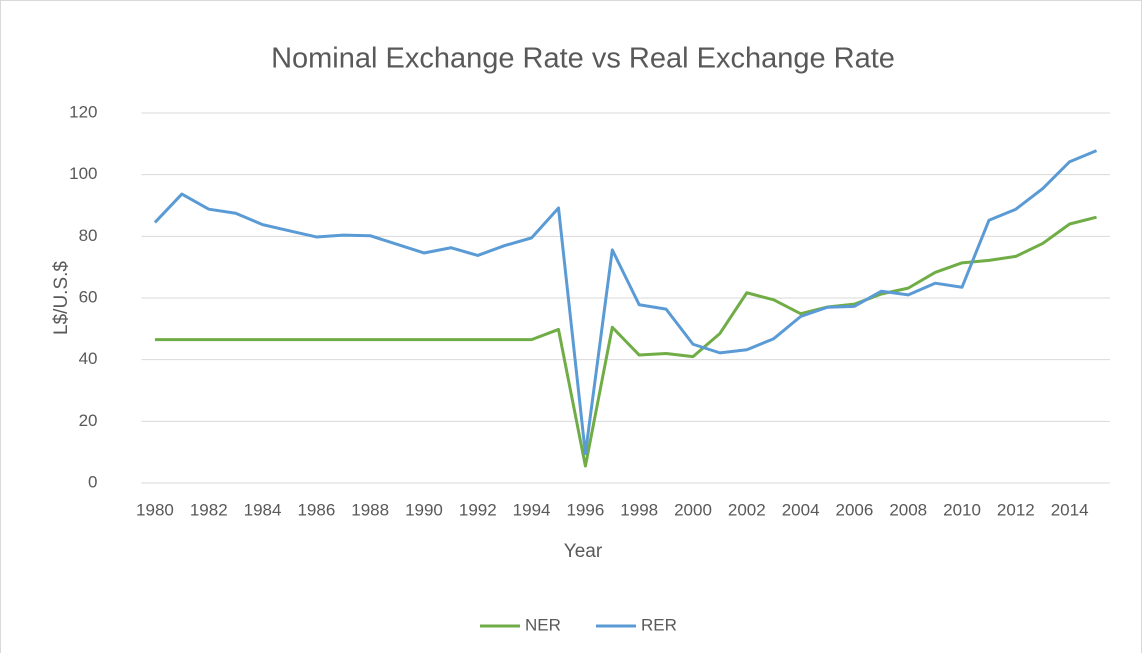  Describe the element at coordinates (370, 509) in the screenshot. I see `x-tick-label: 1988` at that location.